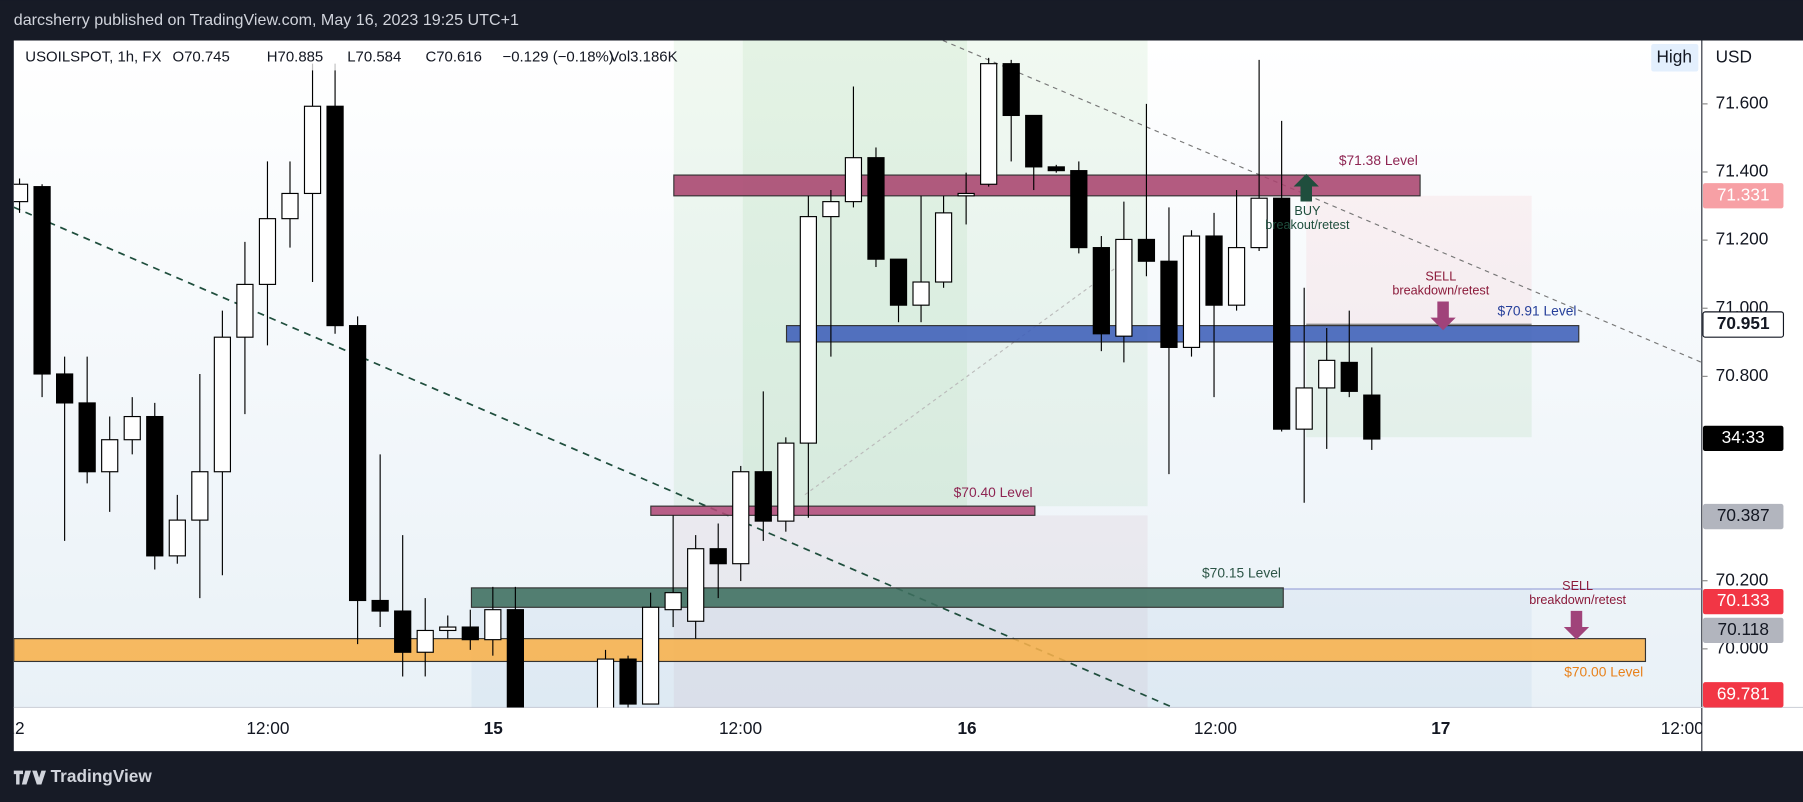 The width and height of the screenshot is (1803, 802). Describe the element at coordinates (93, 57) in the screenshot. I see `legend-symbol: USOILSPOT, 1h, FX` at that location.